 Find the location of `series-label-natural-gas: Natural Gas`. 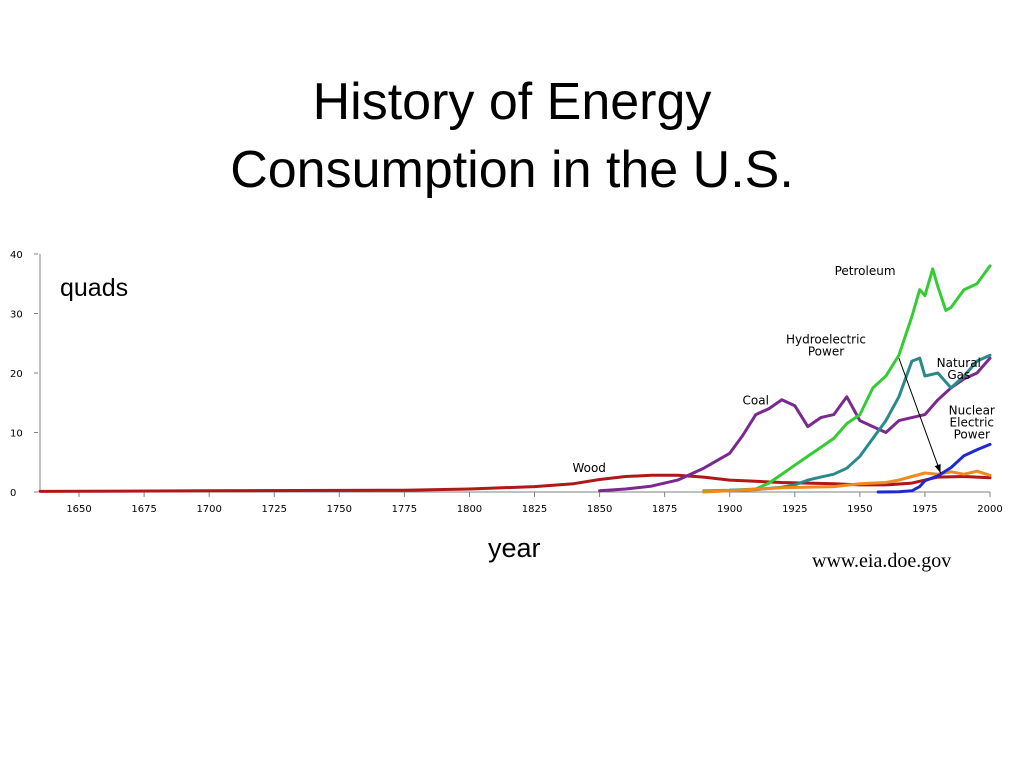

series-label-natural-gas: Natural Gas is located at coordinates (959, 369).